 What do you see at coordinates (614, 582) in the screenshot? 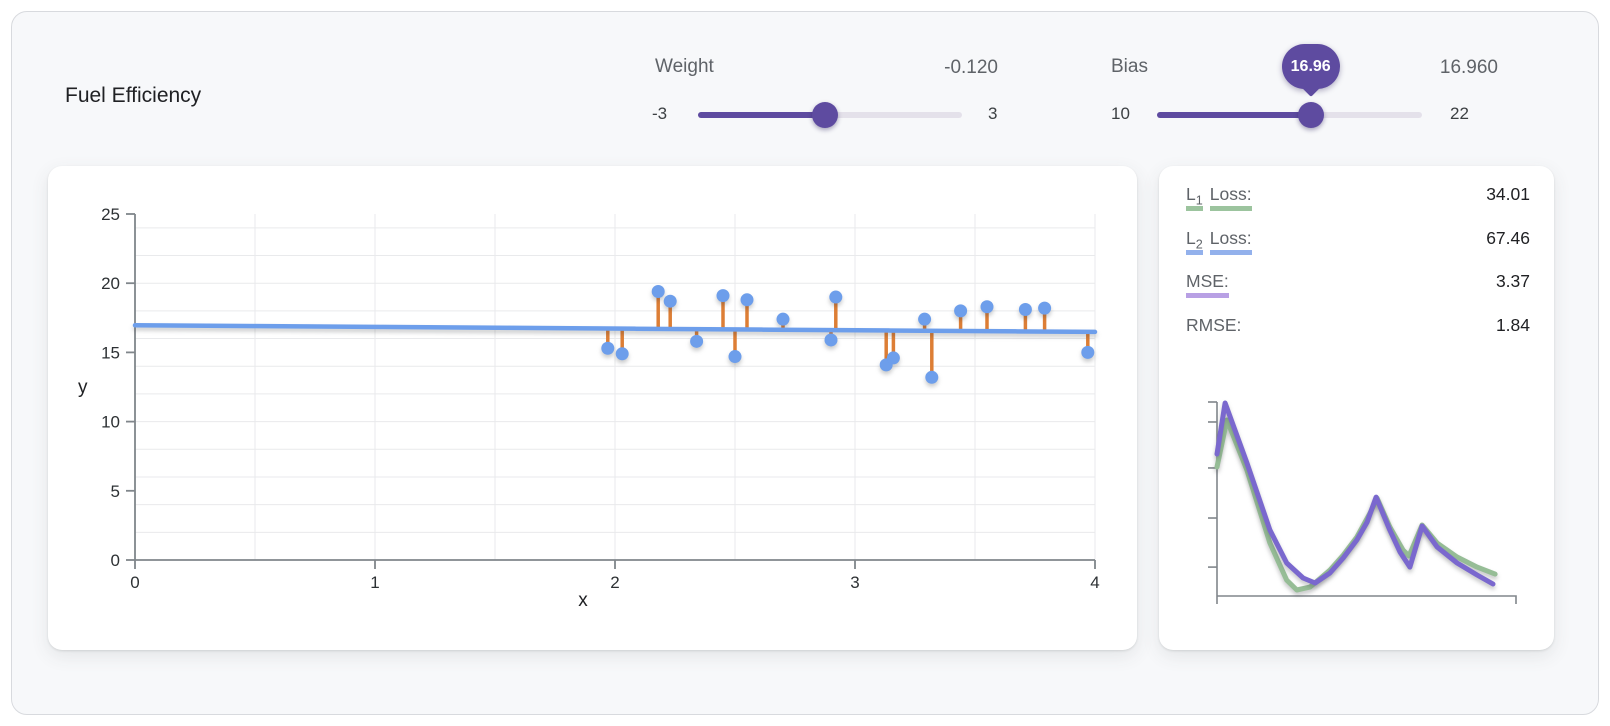
I see `svg-text: 2` at bounding box center [614, 582].